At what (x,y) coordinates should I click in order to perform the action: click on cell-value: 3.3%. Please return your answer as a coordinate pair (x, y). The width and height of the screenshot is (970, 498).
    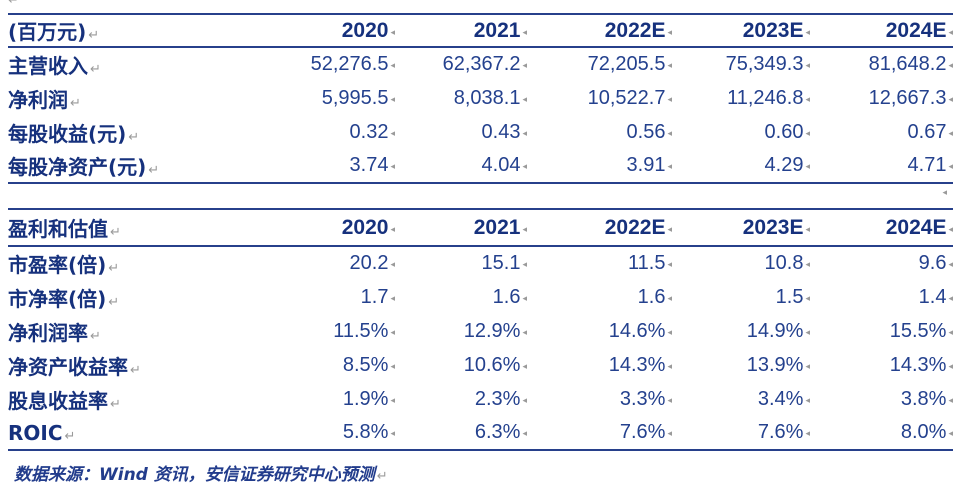
    Looking at the image, I should click on (642, 398).